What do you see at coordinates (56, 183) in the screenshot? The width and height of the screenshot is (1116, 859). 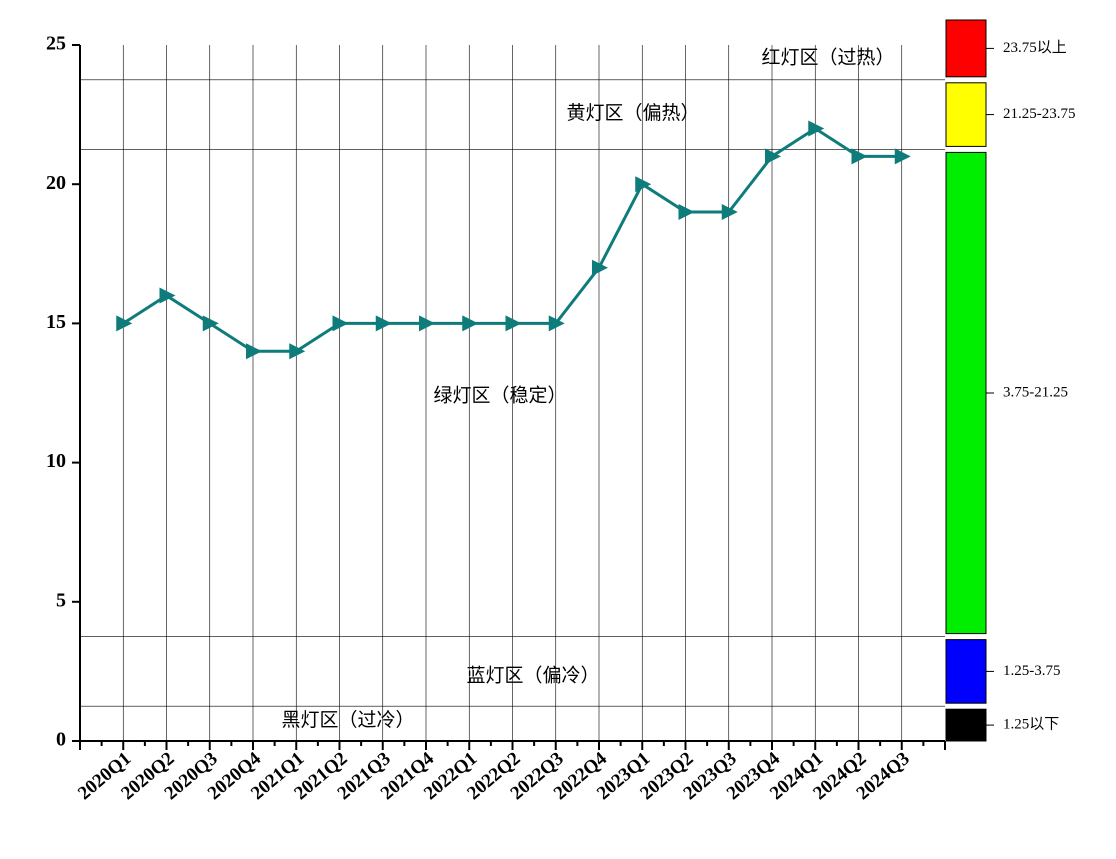 I see `y-tick-label: 20` at bounding box center [56, 183].